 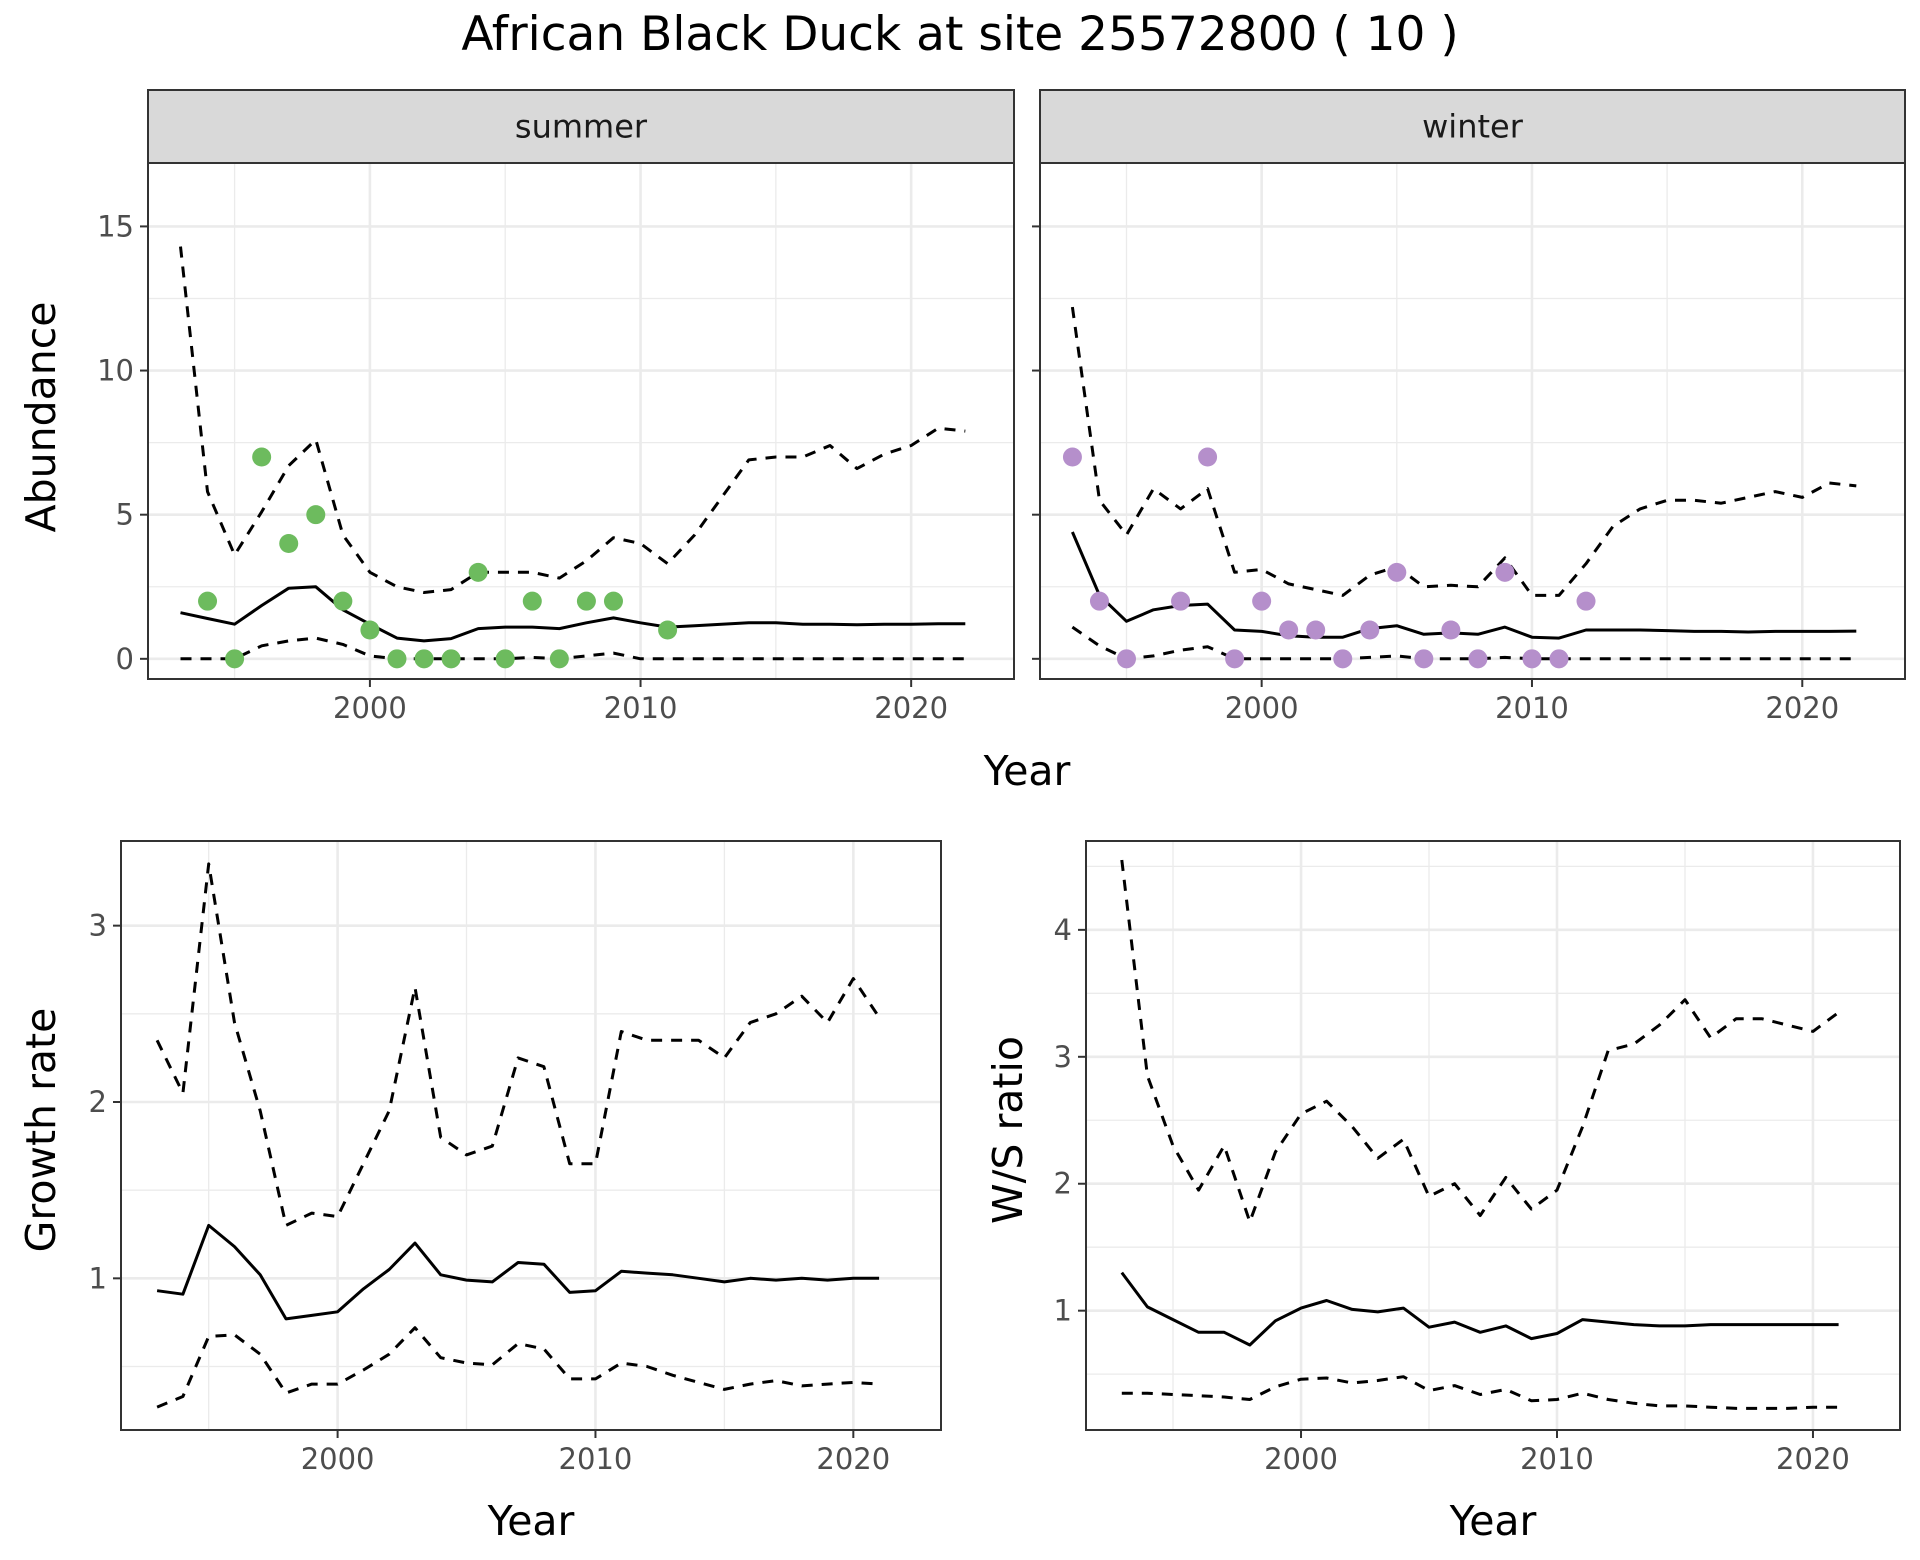 What do you see at coordinates (115, 371) in the screenshot?
I see `y-tick-label: 10` at bounding box center [115, 371].